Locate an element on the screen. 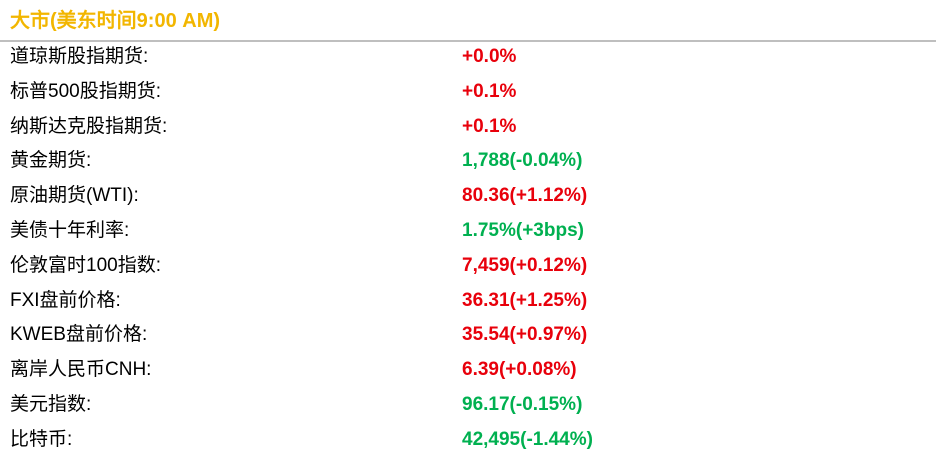 The image size is (936, 466). table-row: KWEB盘前价格: 35.54(+0.97%) is located at coordinates (468, 335).